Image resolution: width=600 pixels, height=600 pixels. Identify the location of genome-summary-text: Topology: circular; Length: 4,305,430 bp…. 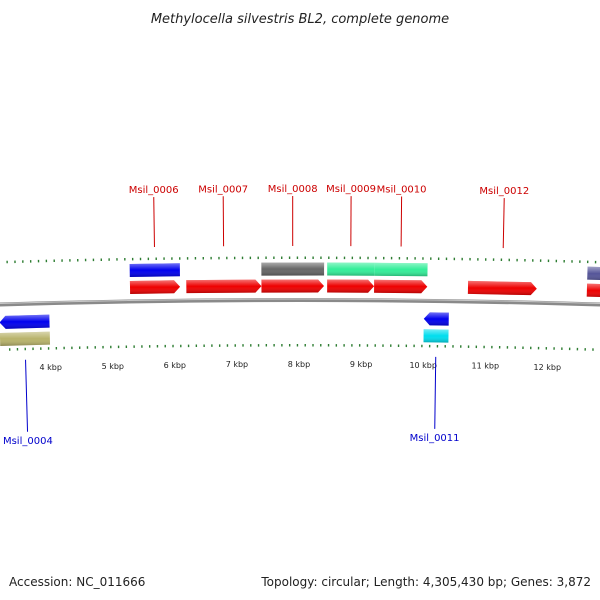
(425, 582).